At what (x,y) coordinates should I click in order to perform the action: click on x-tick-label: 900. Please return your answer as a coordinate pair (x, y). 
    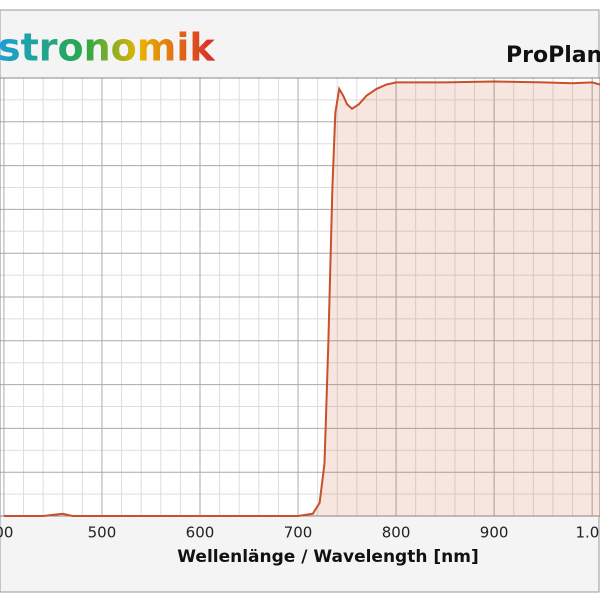
    Looking at the image, I should click on (494, 533).